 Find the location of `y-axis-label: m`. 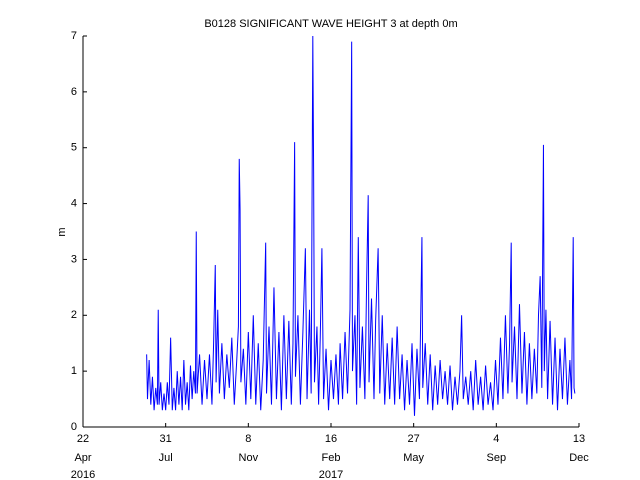

y-axis-label: m is located at coordinates (62, 231).